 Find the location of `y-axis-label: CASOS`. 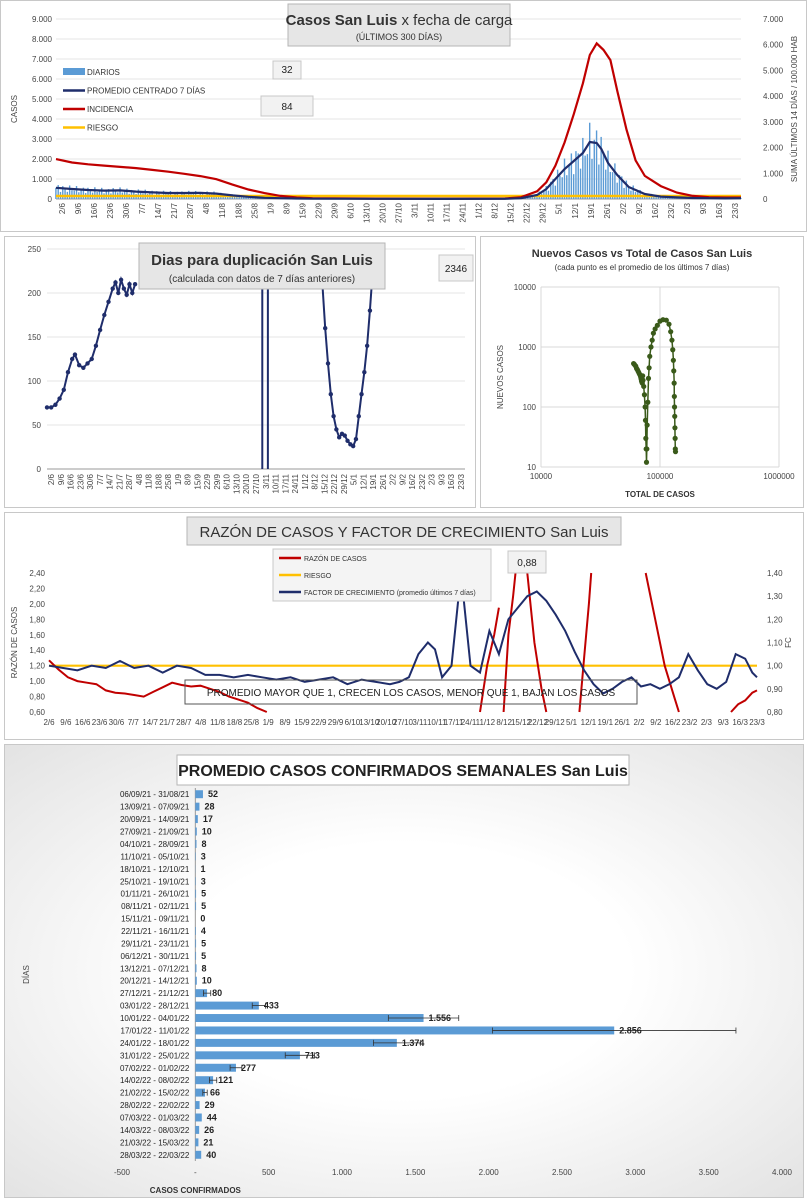

y-axis-label: CASOS is located at coordinates (14, 109).